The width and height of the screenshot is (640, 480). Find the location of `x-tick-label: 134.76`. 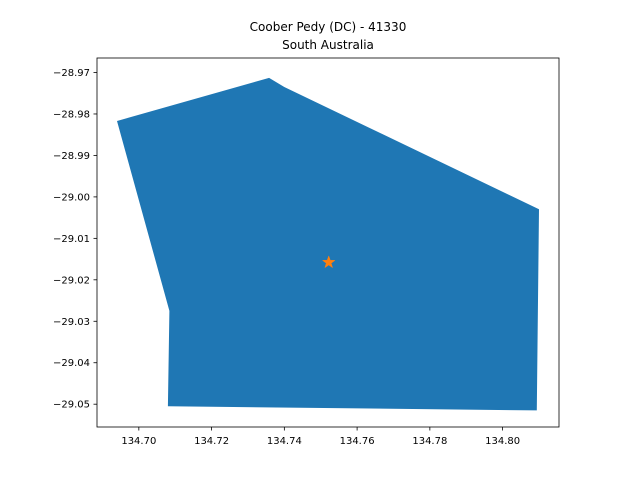

x-tick-label: 134.76 is located at coordinates (357, 441).